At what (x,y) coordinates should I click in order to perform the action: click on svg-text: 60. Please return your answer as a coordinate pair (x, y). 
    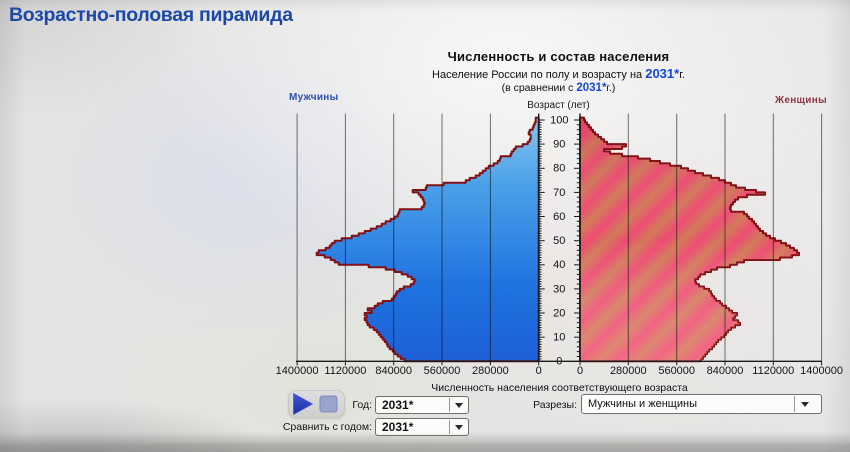
    Looking at the image, I should click on (559, 217).